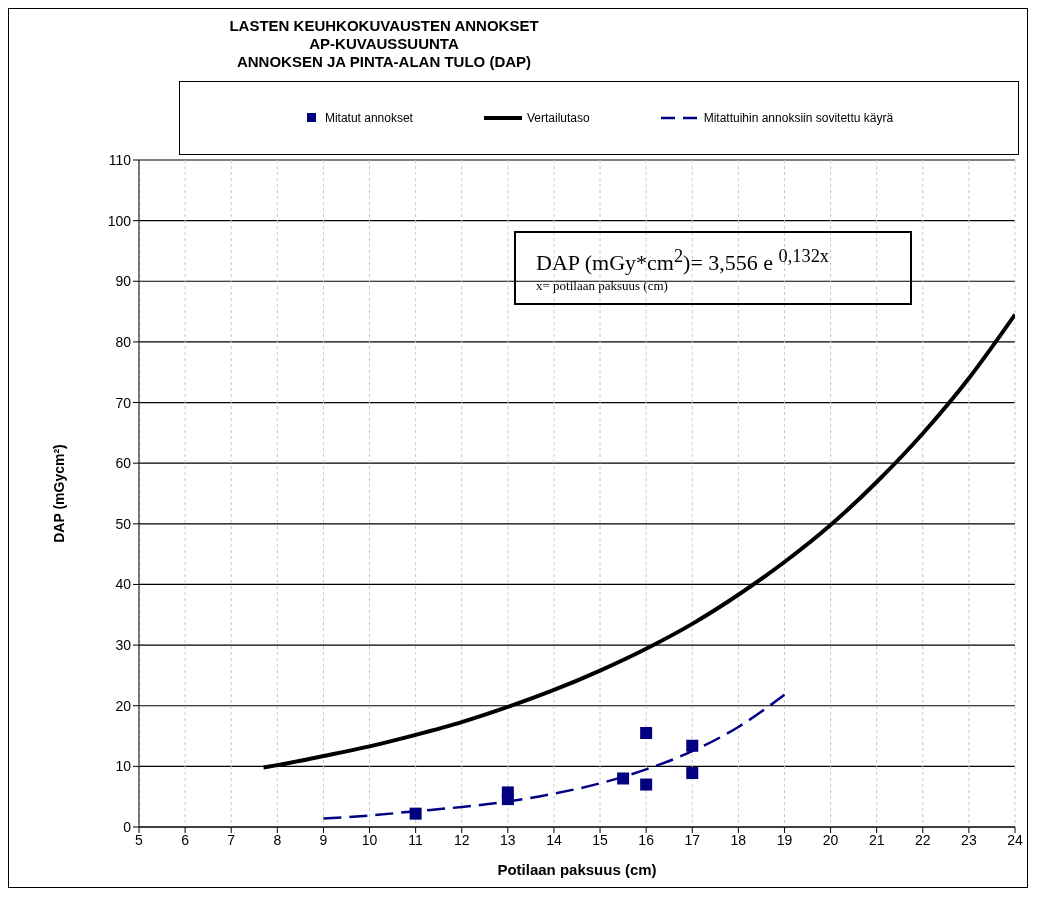 The height and width of the screenshot is (906, 1043). I want to click on y-tick-label: 60, so click(123, 463).